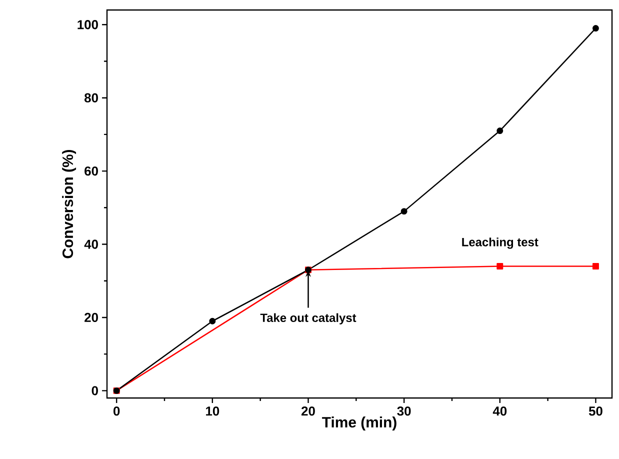 The height and width of the screenshot is (459, 619). What do you see at coordinates (95, 391) in the screenshot?
I see `y-tick-label: 0` at bounding box center [95, 391].